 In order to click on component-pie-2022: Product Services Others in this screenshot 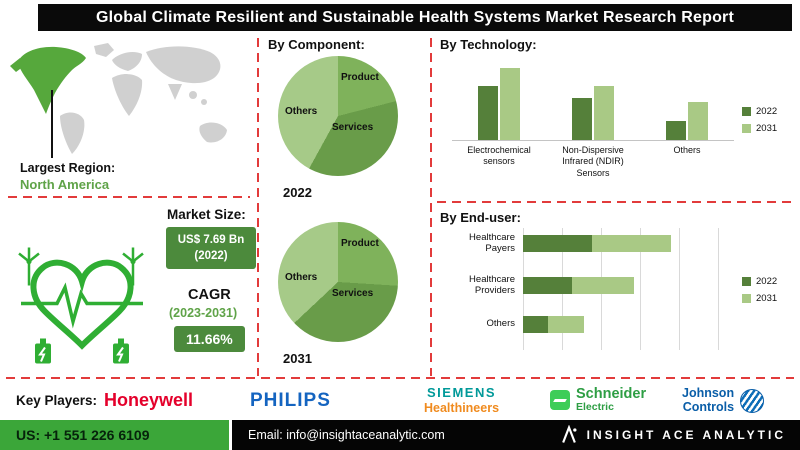, I will do `click(338, 116)`.